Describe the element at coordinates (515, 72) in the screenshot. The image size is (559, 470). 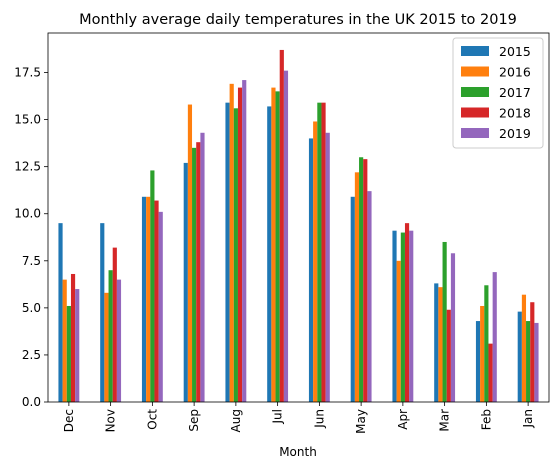
I see `legend-label-2016: 2016` at that location.